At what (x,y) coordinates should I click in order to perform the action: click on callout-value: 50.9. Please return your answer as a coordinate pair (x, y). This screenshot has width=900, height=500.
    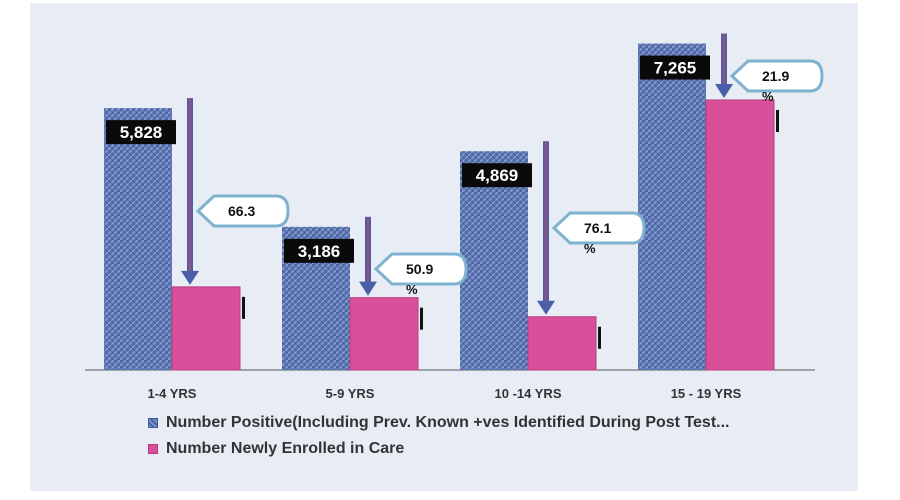
    Looking at the image, I should click on (419, 269).